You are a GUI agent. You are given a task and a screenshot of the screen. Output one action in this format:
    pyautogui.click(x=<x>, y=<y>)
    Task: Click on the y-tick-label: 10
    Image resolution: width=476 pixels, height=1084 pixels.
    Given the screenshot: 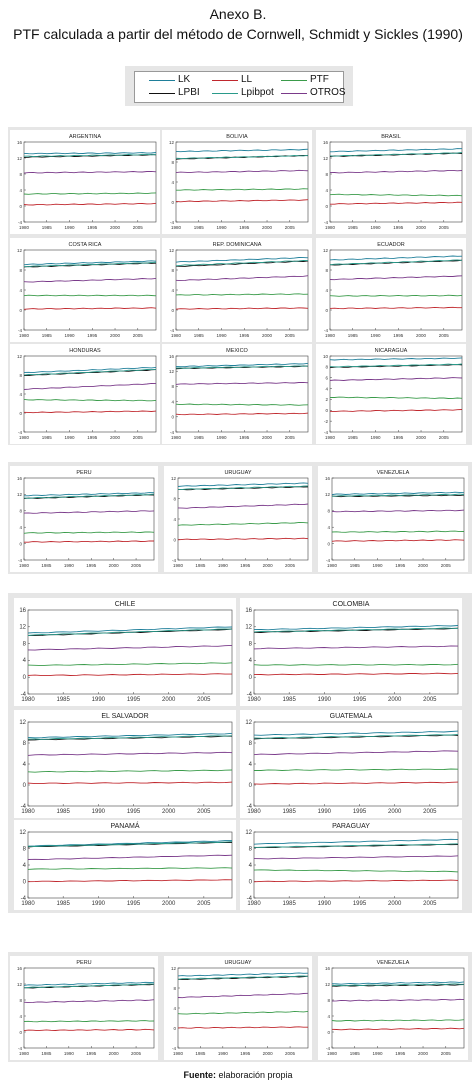 What is the action you would take?
    pyautogui.click(x=326, y=356)
    